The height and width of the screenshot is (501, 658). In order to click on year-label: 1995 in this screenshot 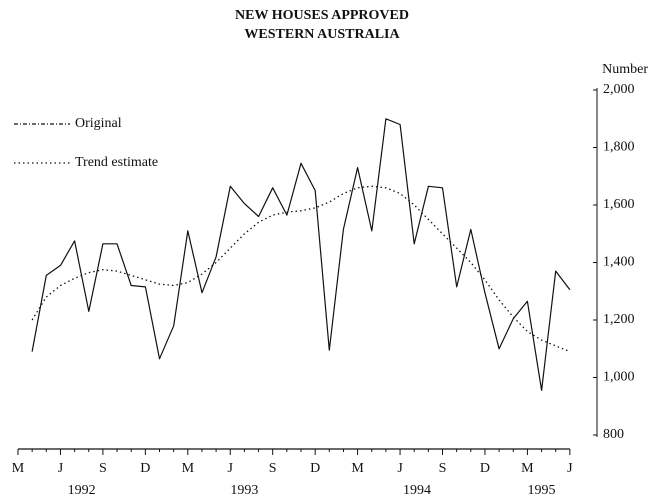, I will do `click(542, 490)`.